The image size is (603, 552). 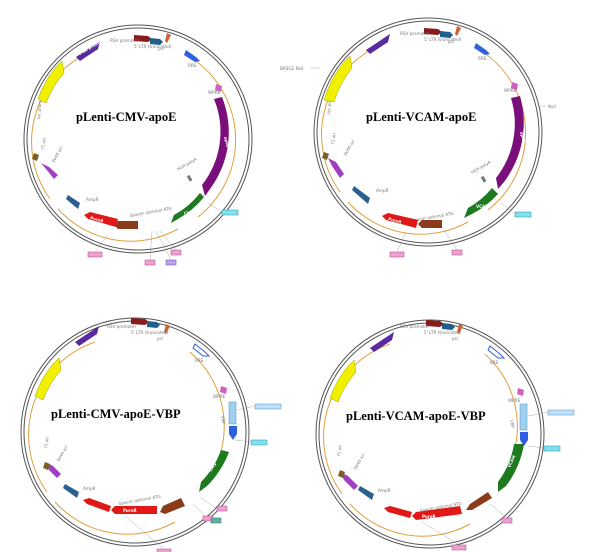 I want to click on hgh-polya-label: hGH polyA, so click(x=481, y=166).